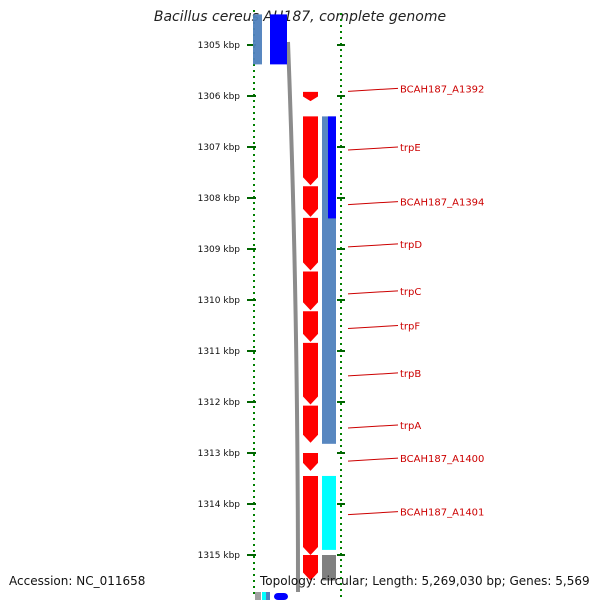 The width and height of the screenshot is (600, 600). What do you see at coordinates (219, 301) in the screenshot?
I see `tick-label: 1310 kbp` at bounding box center [219, 301].